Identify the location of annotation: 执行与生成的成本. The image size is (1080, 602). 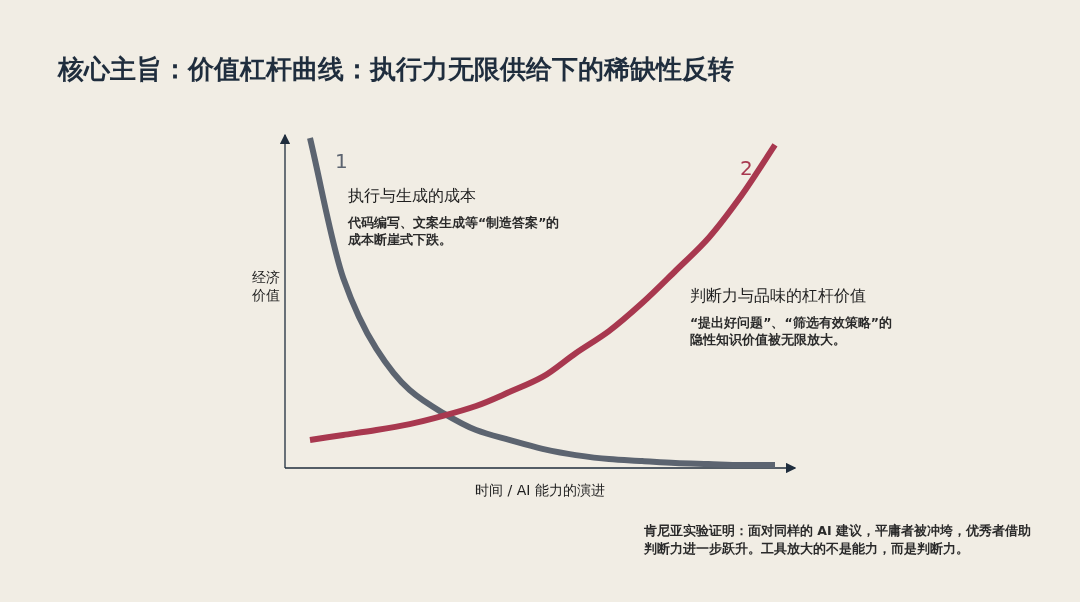
(412, 196).